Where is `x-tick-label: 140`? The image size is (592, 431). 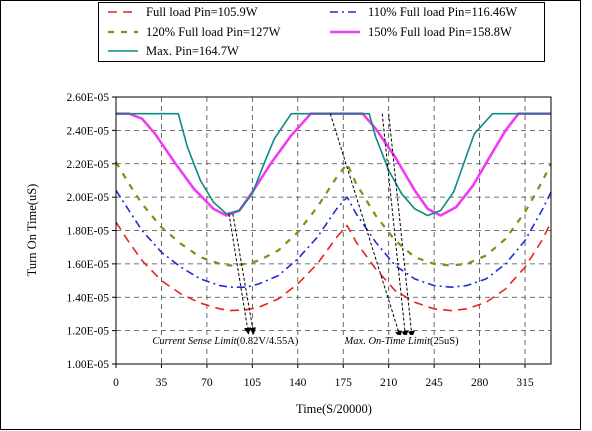
x-tick-label: 140 is located at coordinates (298, 383).